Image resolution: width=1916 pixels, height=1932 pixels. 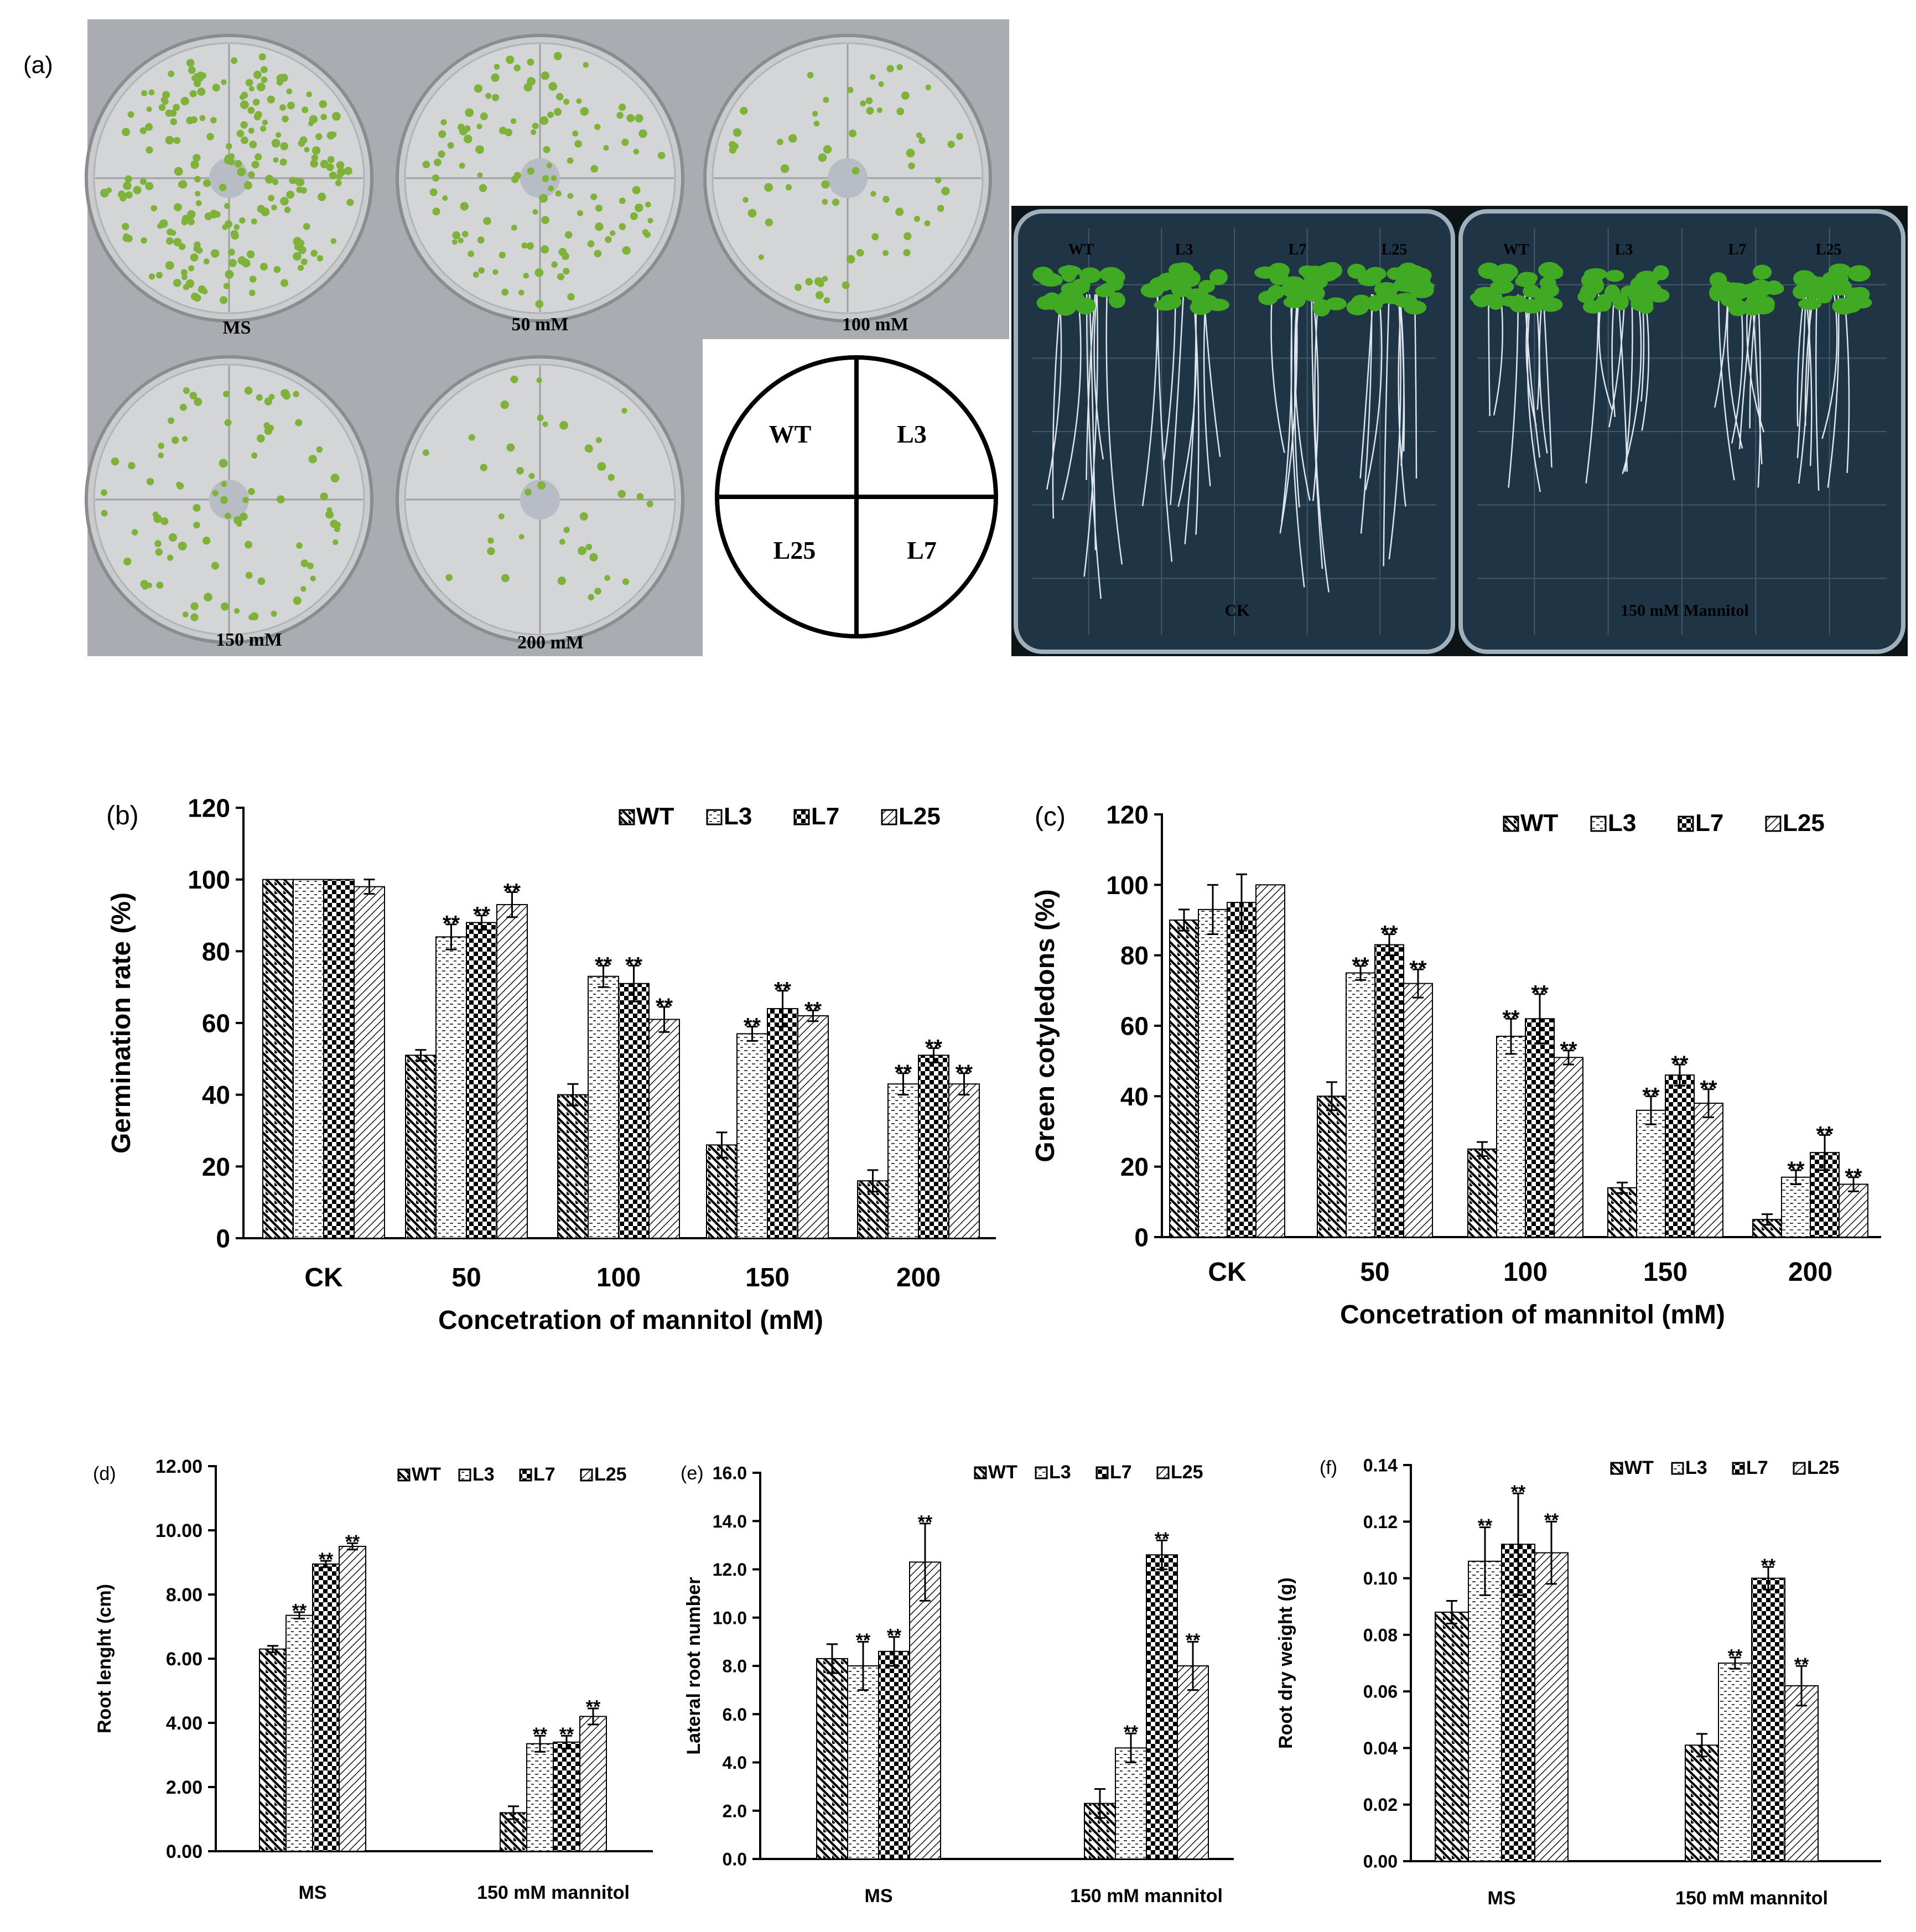 What do you see at coordinates (730, 1473) in the screenshot?
I see `y-tick-label: 16.0` at bounding box center [730, 1473].